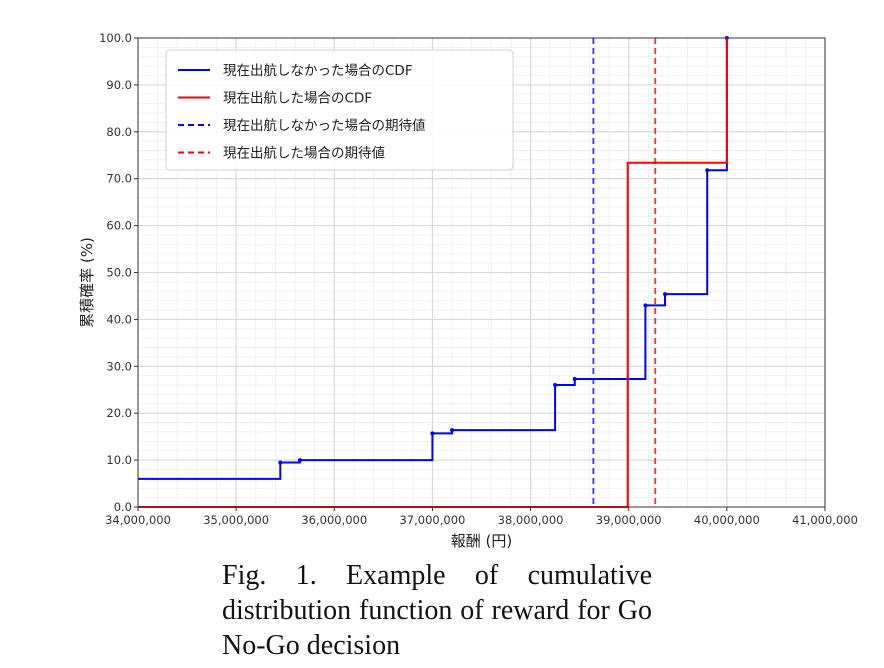 This screenshot has width=884, height=668. I want to click on y-tick-label: 80.0, so click(119, 132).